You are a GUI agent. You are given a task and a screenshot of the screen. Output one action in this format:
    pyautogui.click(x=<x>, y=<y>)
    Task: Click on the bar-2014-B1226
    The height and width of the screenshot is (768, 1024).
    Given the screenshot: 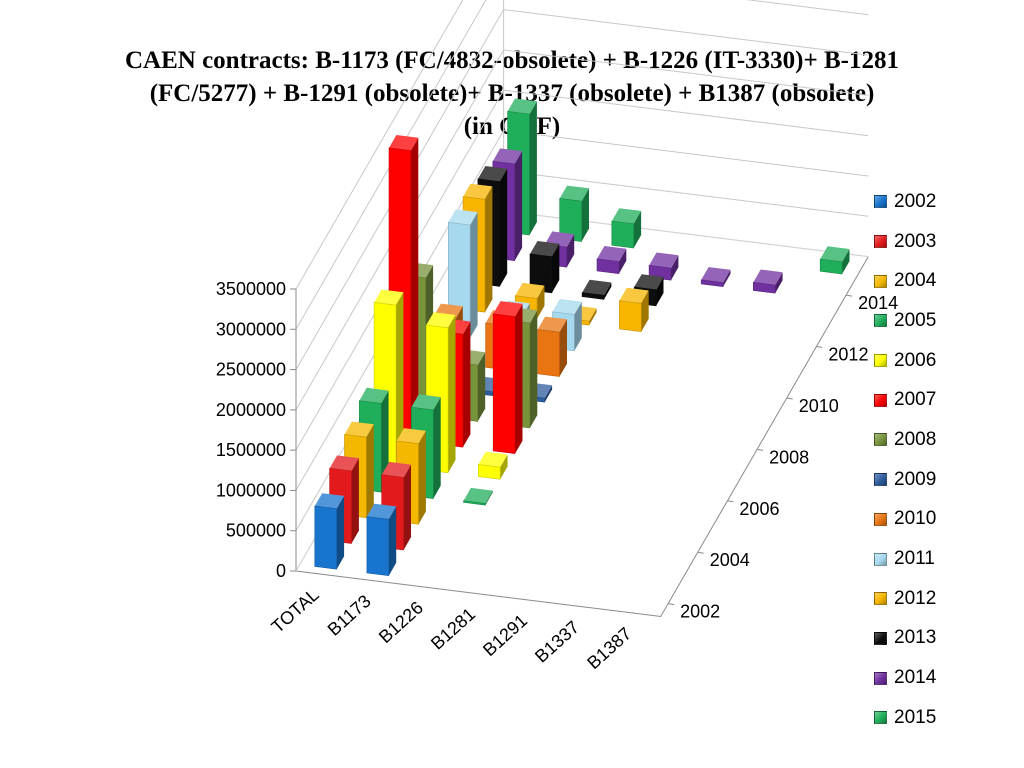 What is the action you would take?
    pyautogui.click(x=611, y=260)
    